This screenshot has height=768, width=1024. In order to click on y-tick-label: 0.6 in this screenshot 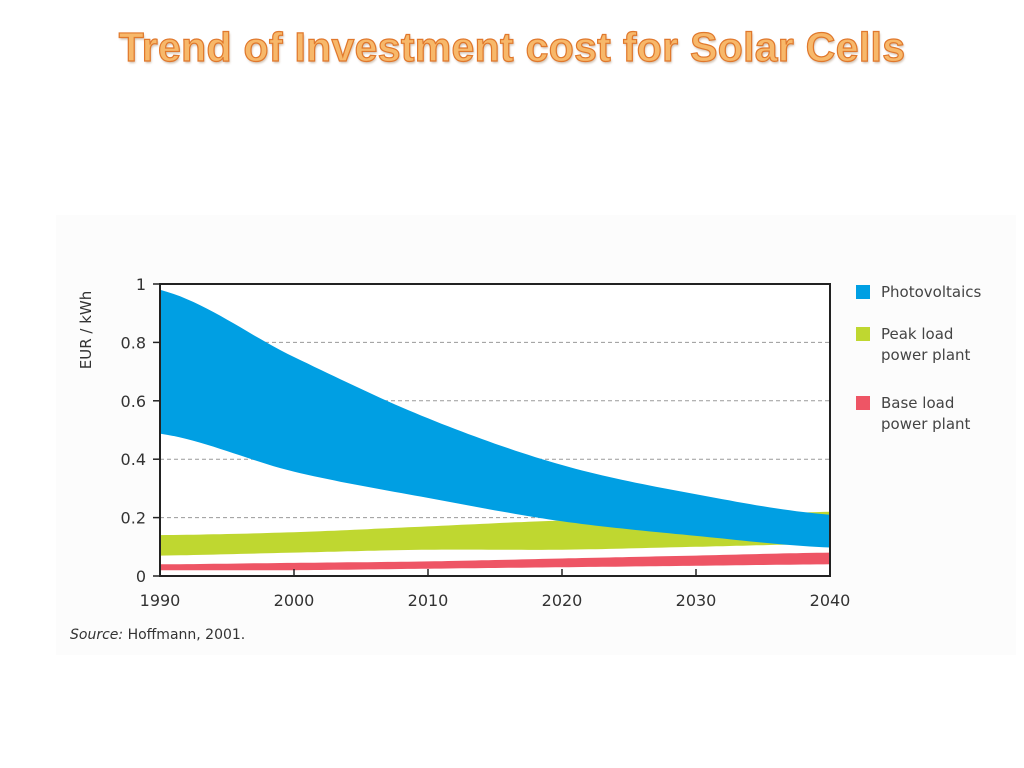, I will do `click(133, 401)`.